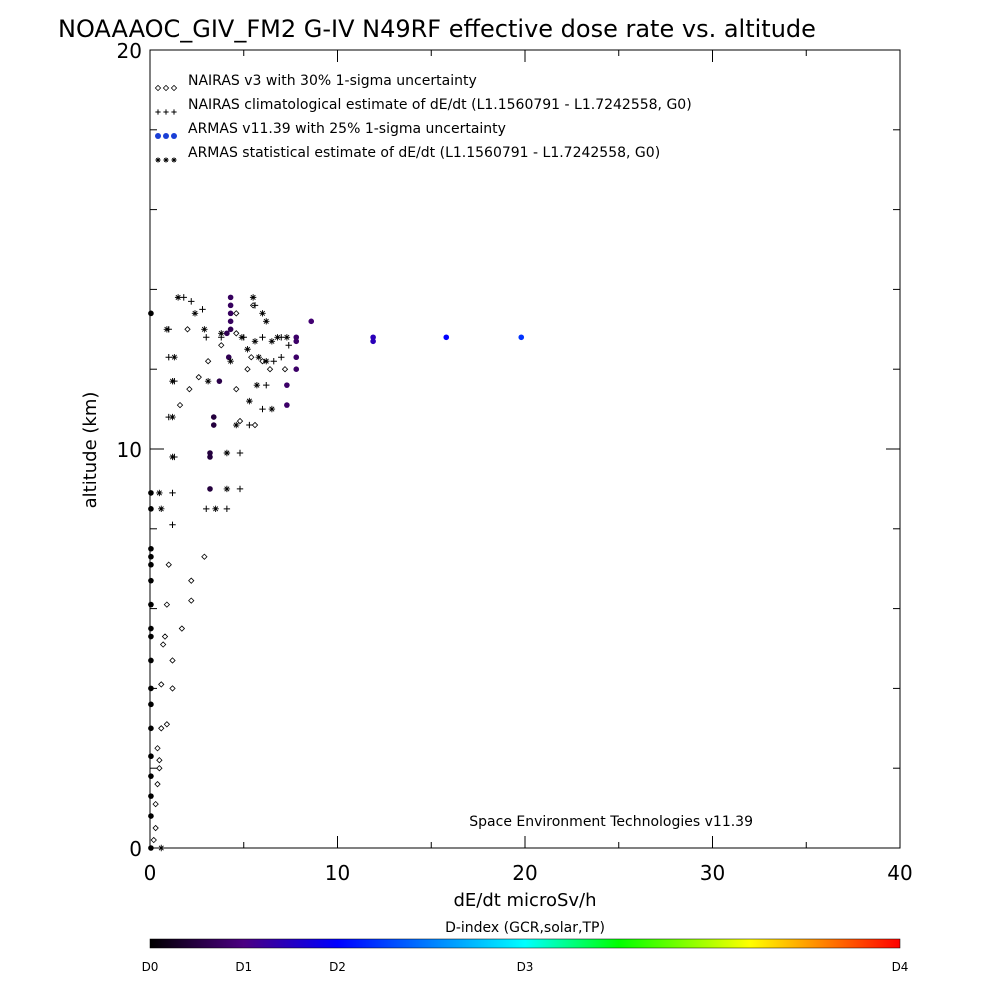 Image resolution: width=1000 pixels, height=1000 pixels. Describe the element at coordinates (525, 928) in the screenshot. I see `colorbar-title: D-index (GCR,solar,TP)` at that location.